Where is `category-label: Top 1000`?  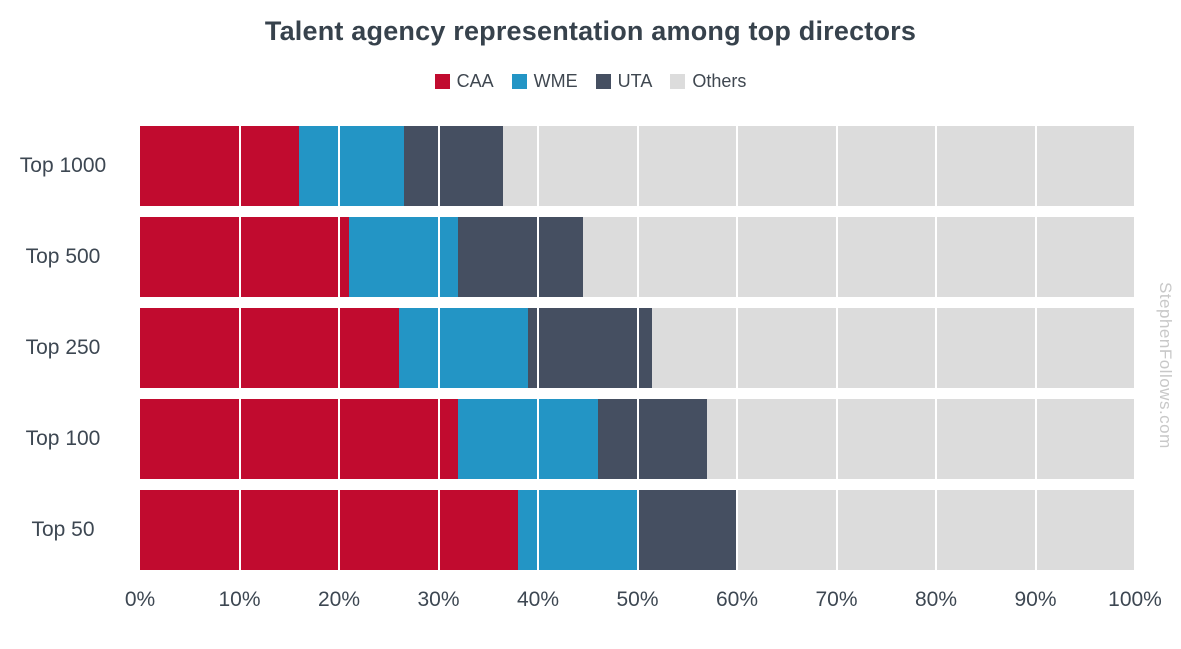 category-label: Top 1000 is located at coordinates (63, 165).